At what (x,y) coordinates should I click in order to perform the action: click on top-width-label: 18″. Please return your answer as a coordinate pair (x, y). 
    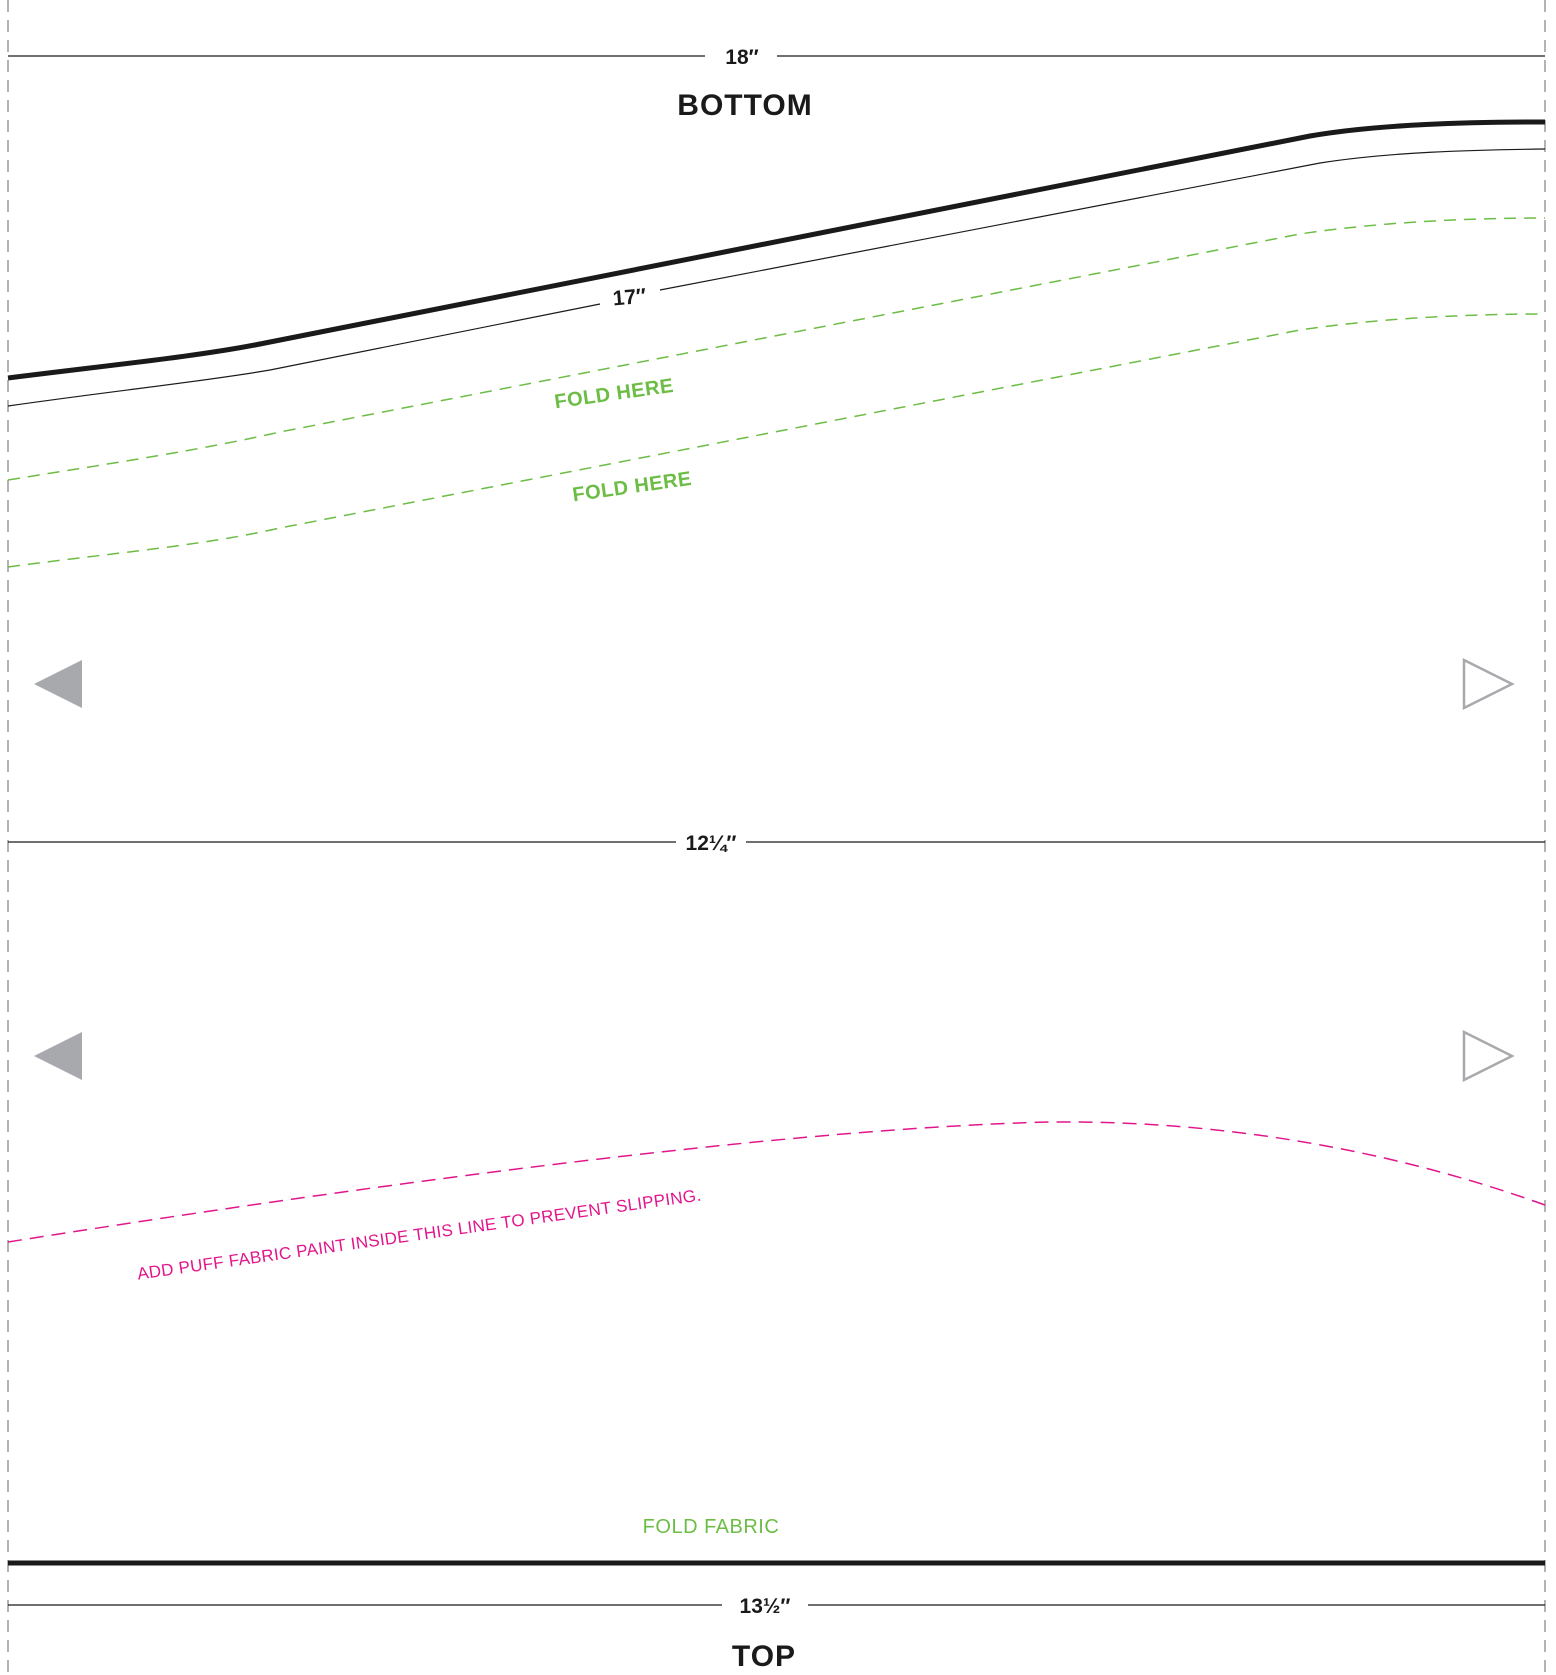
    Looking at the image, I should click on (741, 57).